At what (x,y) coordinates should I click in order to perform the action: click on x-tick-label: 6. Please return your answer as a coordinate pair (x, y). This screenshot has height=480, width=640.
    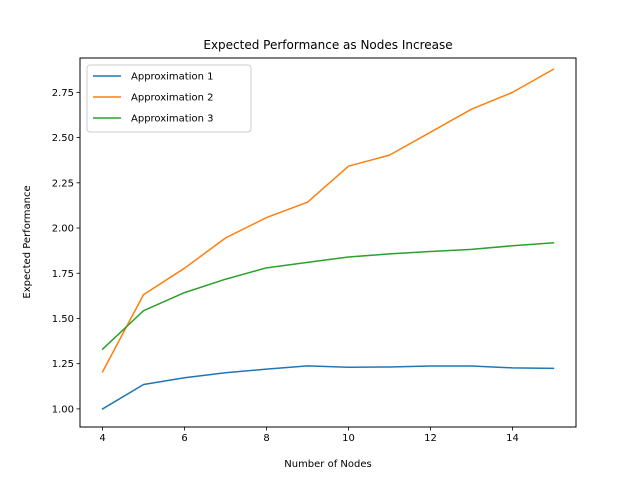
    Looking at the image, I should click on (184, 438).